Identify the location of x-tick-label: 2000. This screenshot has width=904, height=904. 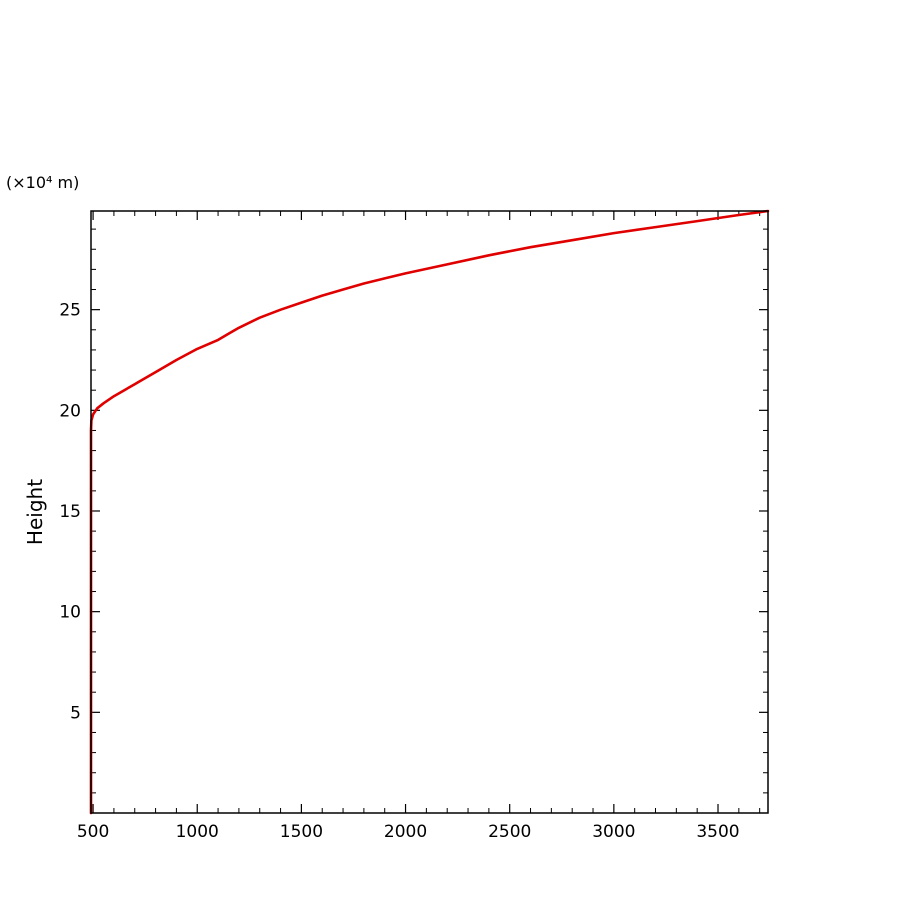
(405, 832).